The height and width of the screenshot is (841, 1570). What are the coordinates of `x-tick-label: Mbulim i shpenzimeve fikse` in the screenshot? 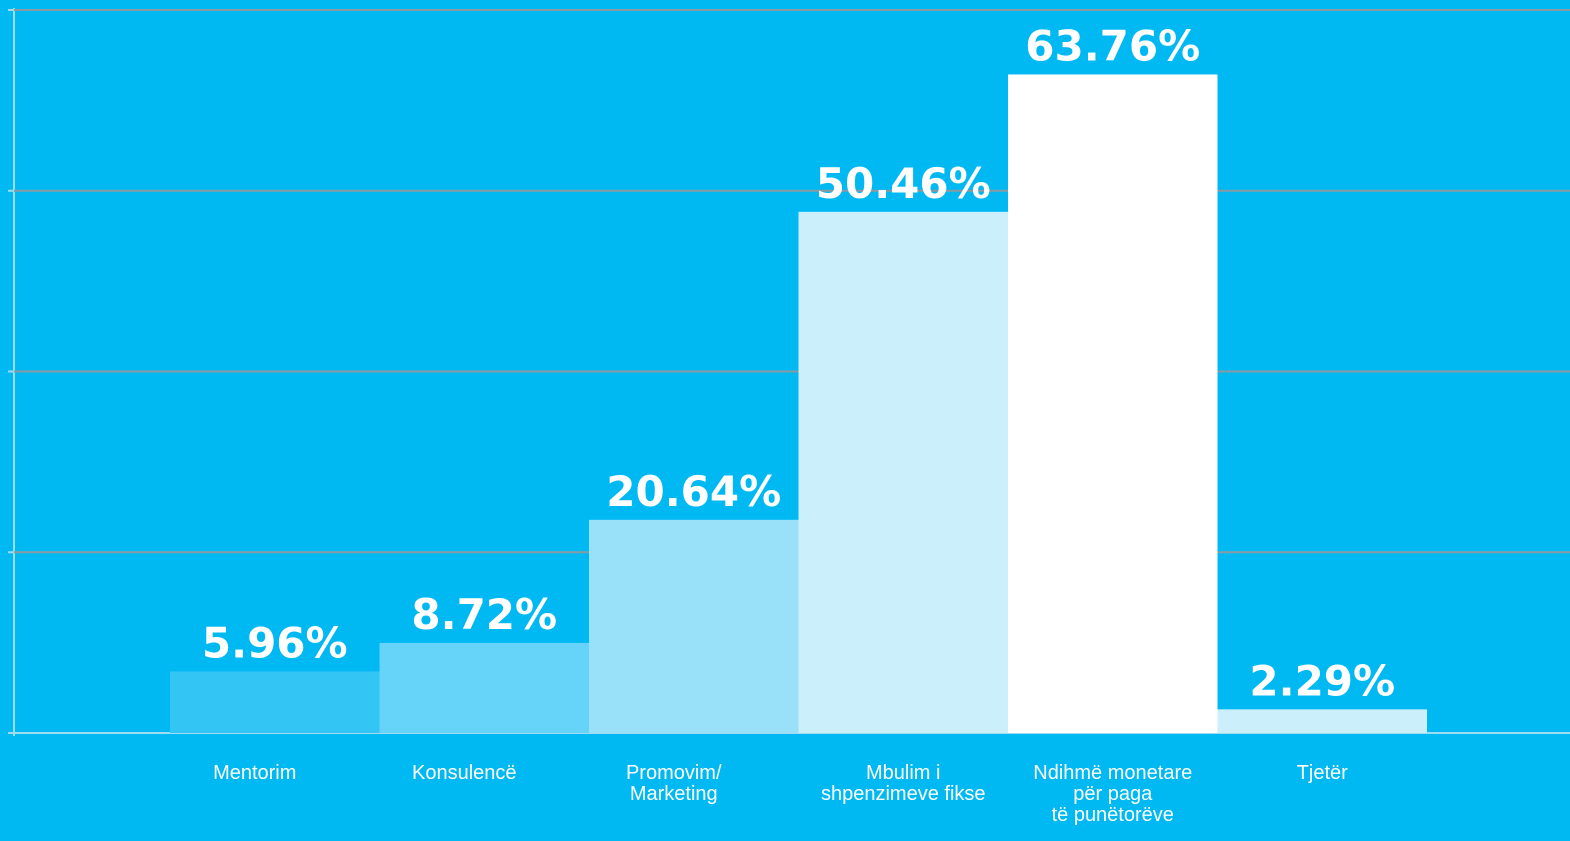 It's located at (903, 783).